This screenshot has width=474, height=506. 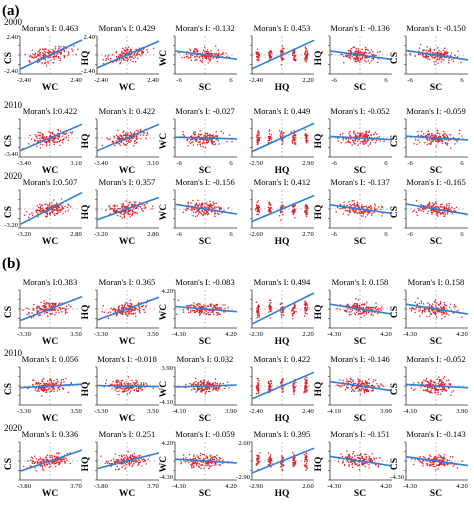 I want to click on x-tick-label: -2.50, so click(x=256, y=163).